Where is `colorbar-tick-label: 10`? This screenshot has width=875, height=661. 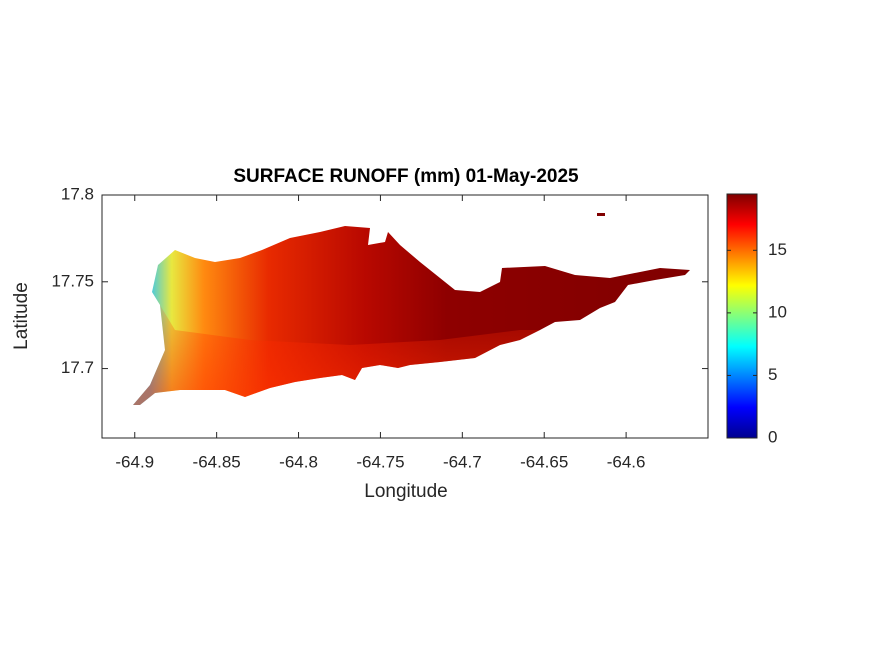
colorbar-tick-label: 10 is located at coordinates (777, 311).